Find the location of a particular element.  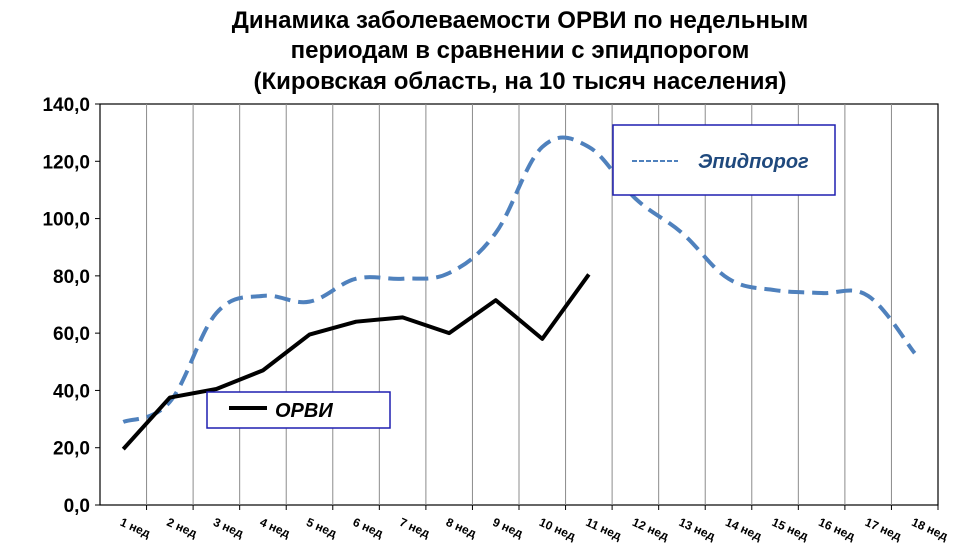

x-tick-label: 13 нед is located at coordinates (697, 529).